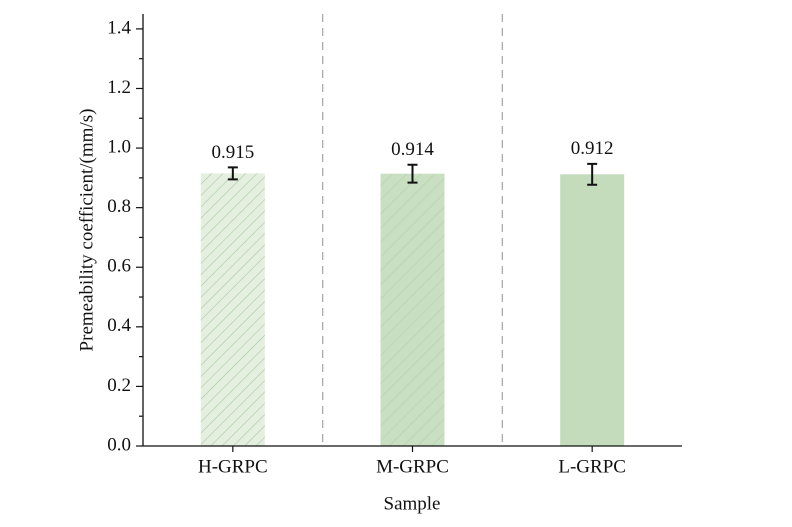 The width and height of the screenshot is (792, 527). What do you see at coordinates (119, 444) in the screenshot?
I see `y-tick-label: 0.0` at bounding box center [119, 444].